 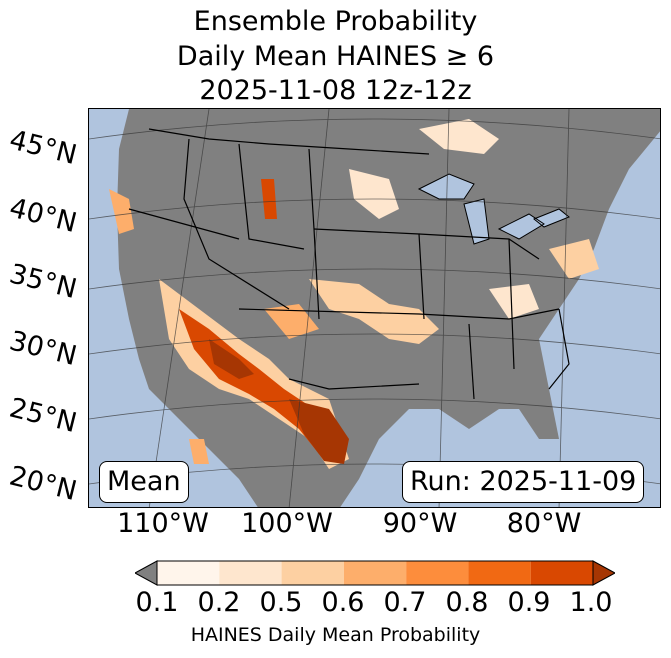 What do you see at coordinates (144, 482) in the screenshot?
I see `mean-label-box: Mean` at bounding box center [144, 482].